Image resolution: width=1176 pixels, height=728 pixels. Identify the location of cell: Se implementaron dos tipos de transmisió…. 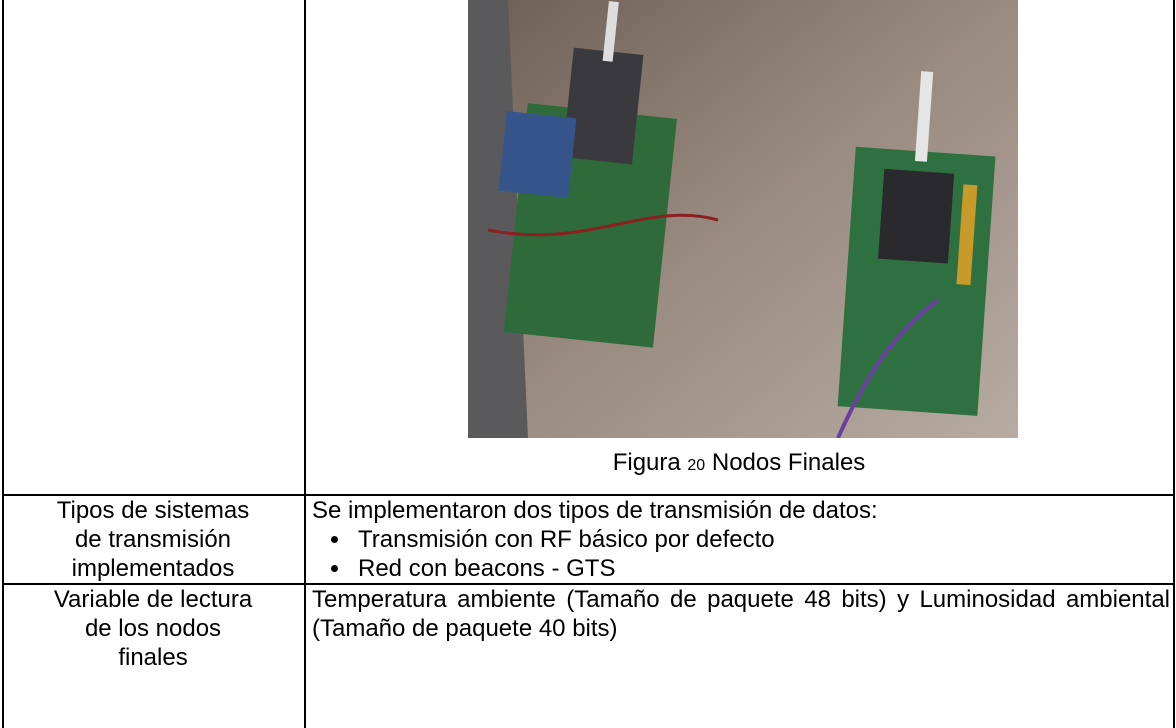
(741, 539).